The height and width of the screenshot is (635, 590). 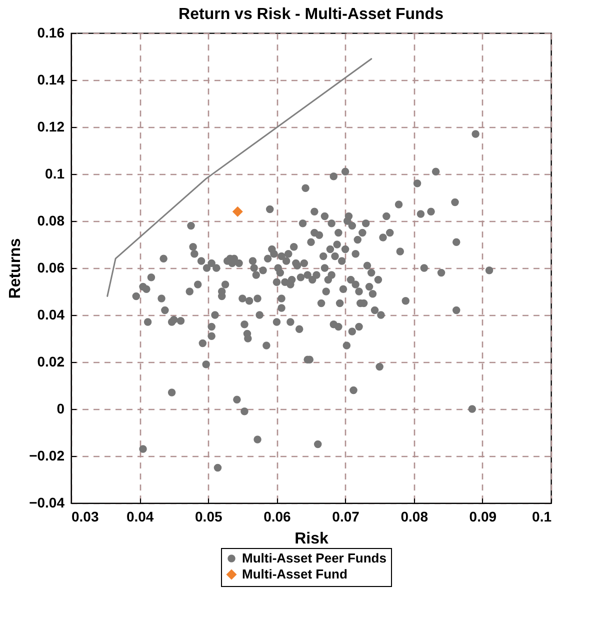 I want to click on y-tick-label: 0.16, so click(x=51, y=32).